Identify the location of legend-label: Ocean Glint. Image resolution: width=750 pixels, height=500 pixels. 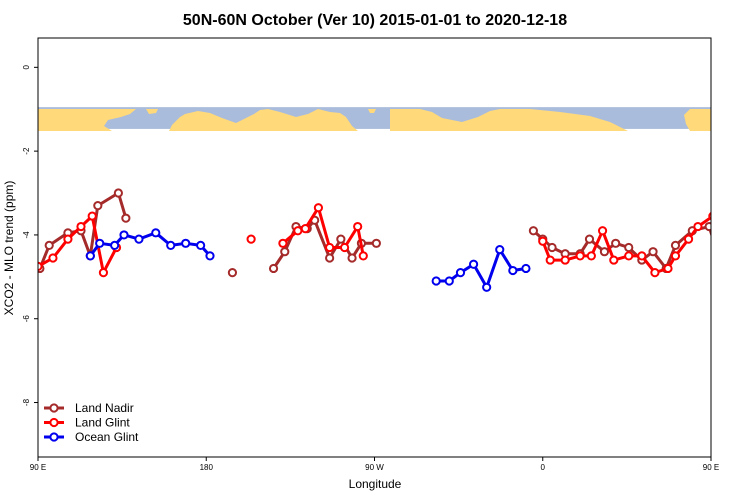
(107, 437).